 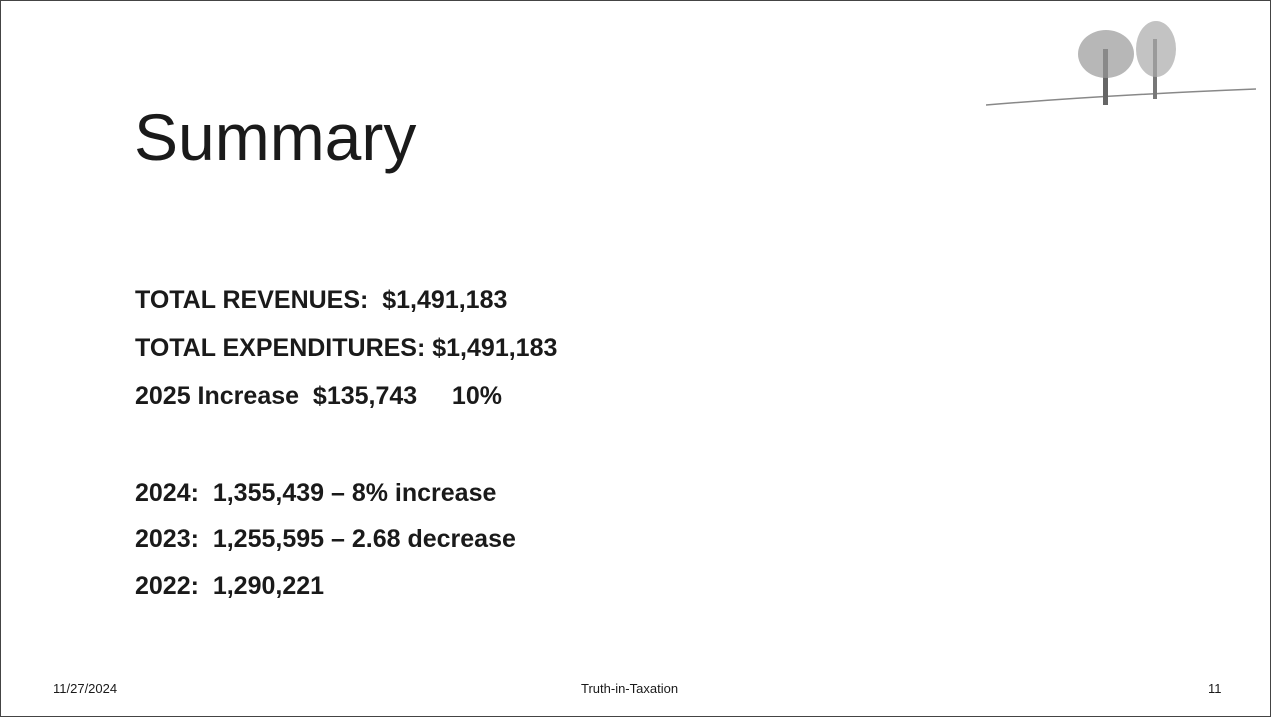 I want to click on trees-logo, so click(x=1121, y=63).